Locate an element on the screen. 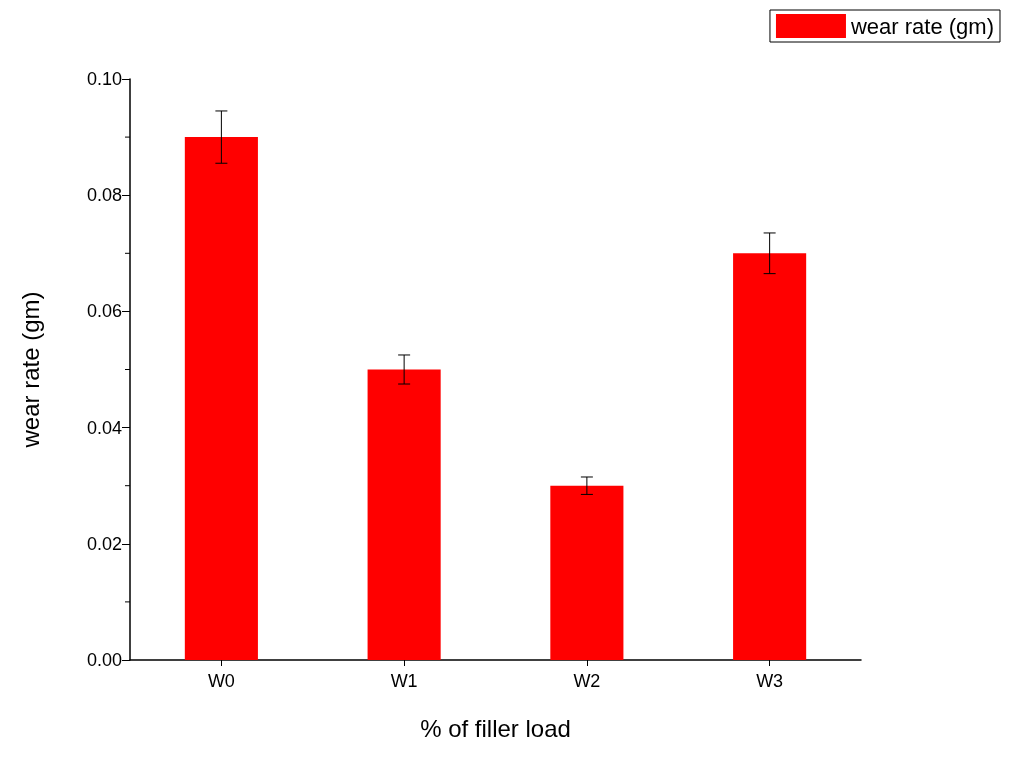 This screenshot has width=1015, height=761. y-tick-label: 0.08 is located at coordinates (104, 195).